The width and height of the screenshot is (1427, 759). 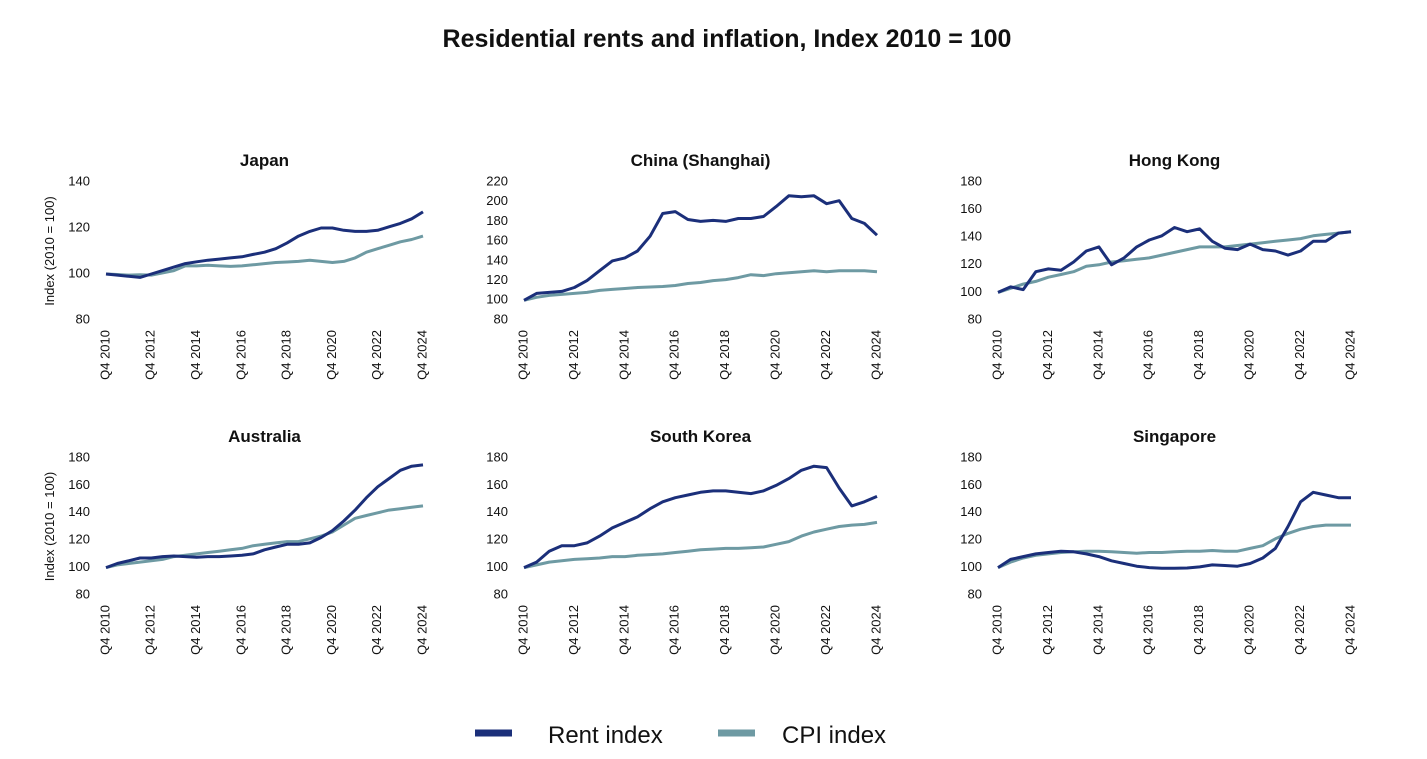 I want to click on legend-label: Rent index, so click(x=605, y=735).